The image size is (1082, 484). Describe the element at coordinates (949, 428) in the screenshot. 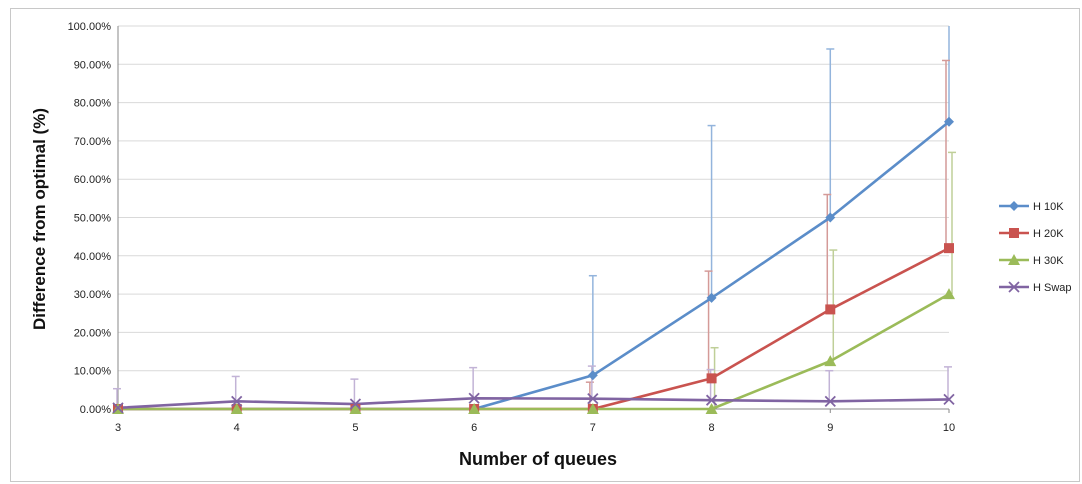

I see `x-tick-label: 10` at that location.